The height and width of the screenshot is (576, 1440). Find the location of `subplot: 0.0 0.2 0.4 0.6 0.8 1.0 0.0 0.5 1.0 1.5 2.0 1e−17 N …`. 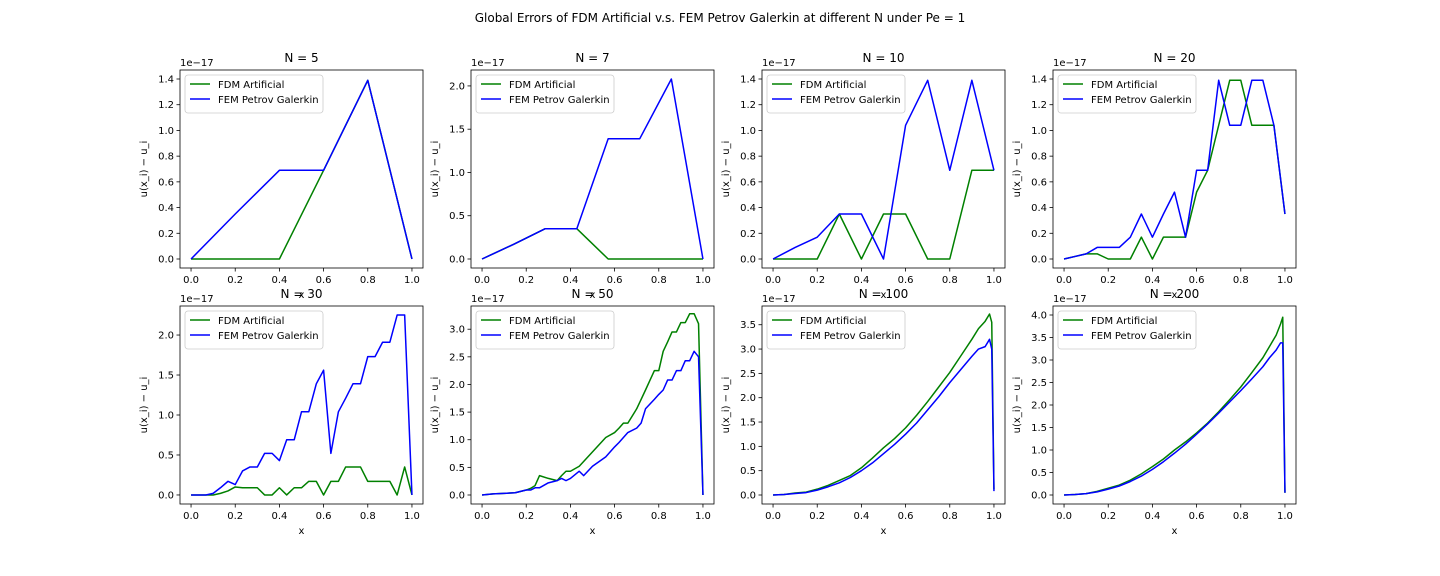

subplot: 0.0 0.2 0.4 0.6 0.8 1.0 0.0 0.5 1.0 1.5 2.0 1e−17 N … is located at coordinates (572, 176).